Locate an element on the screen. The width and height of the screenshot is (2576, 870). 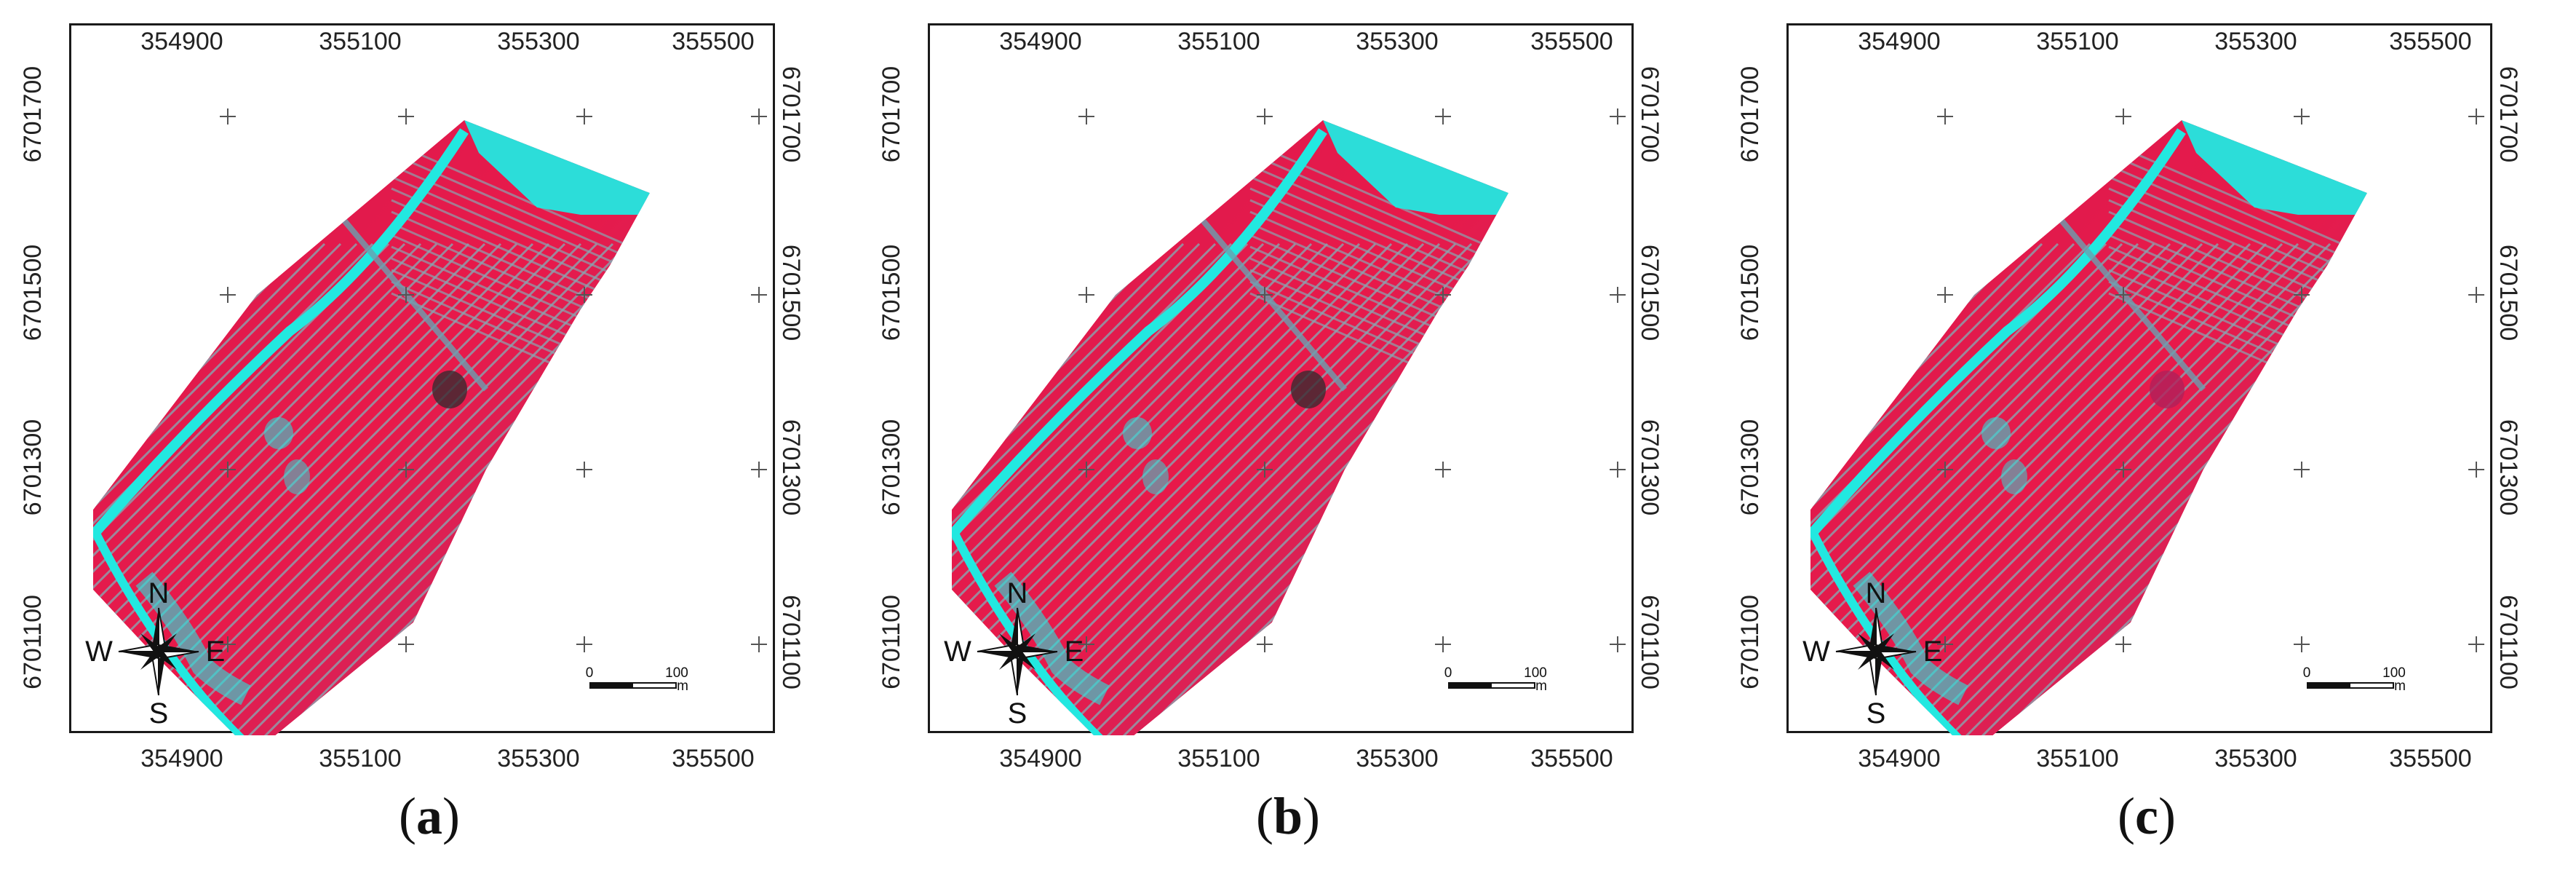
panel-caption: (c) is located at coordinates (2147, 817).